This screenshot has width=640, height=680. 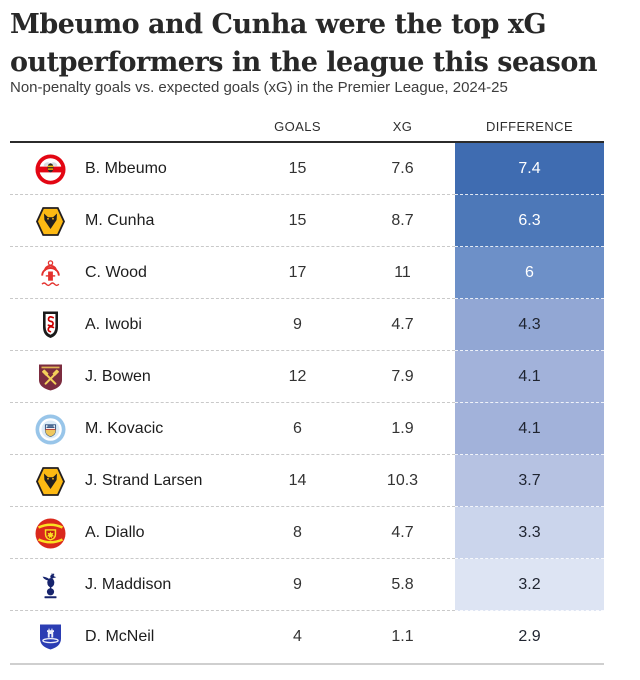 I want to click on table-row: C. Wood 17 11 6, so click(x=307, y=273).